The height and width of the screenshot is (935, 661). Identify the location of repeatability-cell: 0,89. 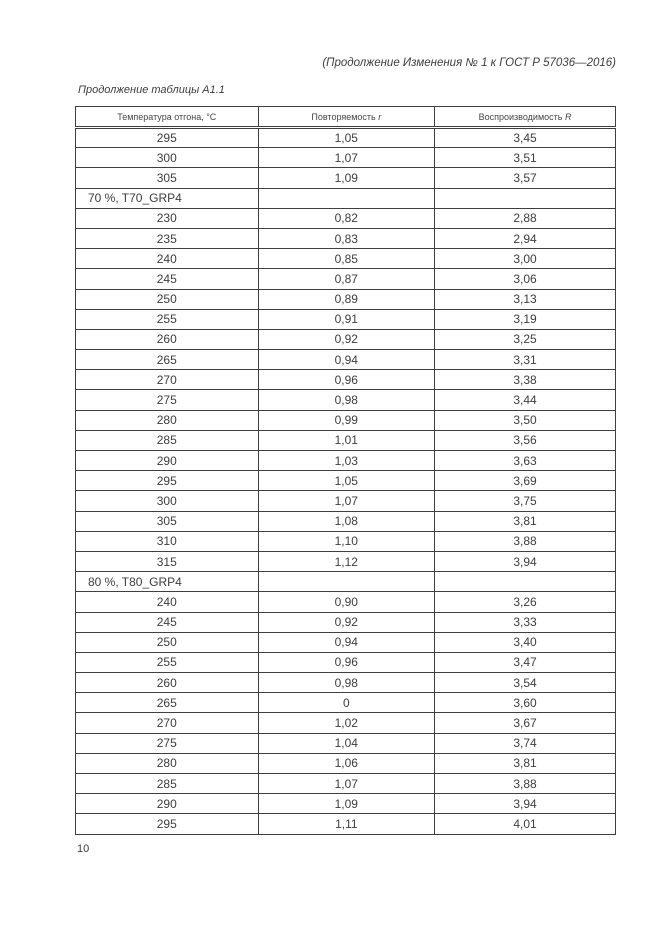
(346, 299).